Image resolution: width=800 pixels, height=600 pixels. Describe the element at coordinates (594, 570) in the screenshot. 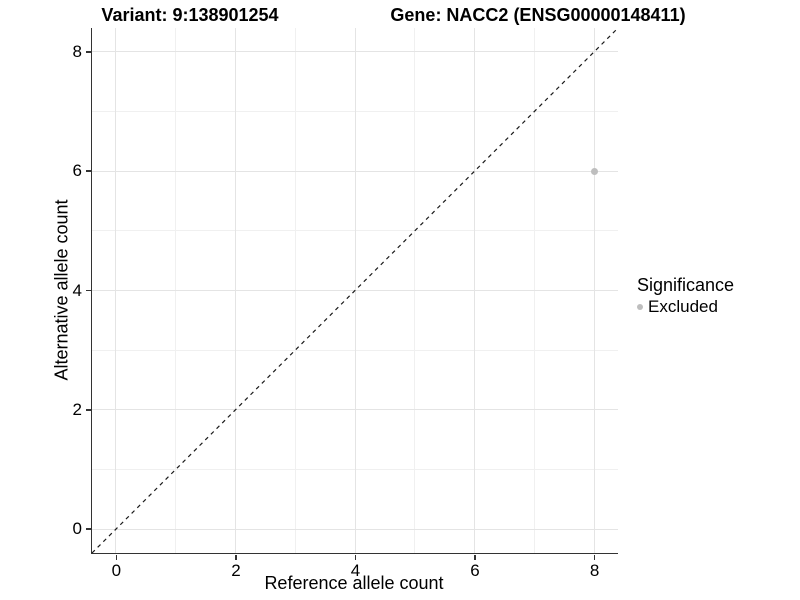

I see `x-tick-label: 8` at that location.